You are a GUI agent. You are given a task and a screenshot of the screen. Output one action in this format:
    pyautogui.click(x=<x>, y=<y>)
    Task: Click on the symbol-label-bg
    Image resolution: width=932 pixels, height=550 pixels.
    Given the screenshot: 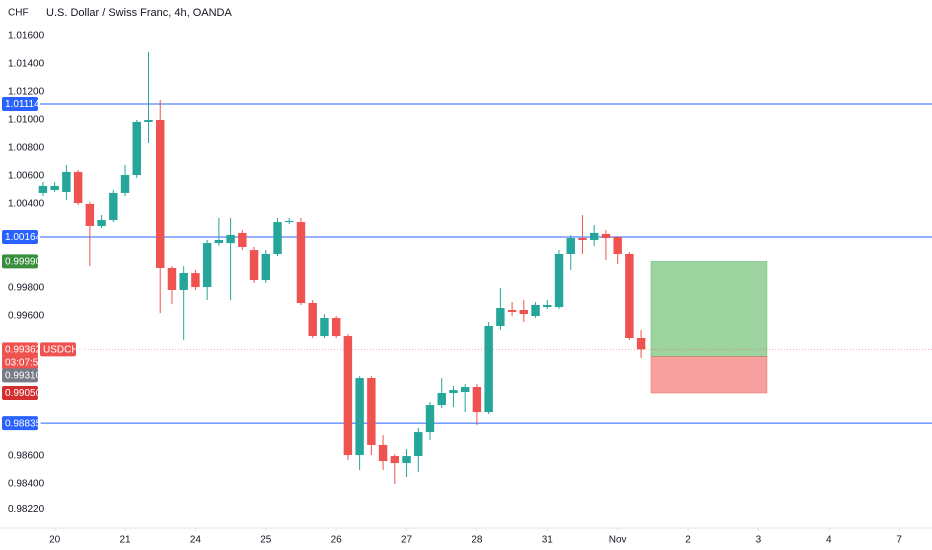 What is the action you would take?
    pyautogui.click(x=58, y=349)
    